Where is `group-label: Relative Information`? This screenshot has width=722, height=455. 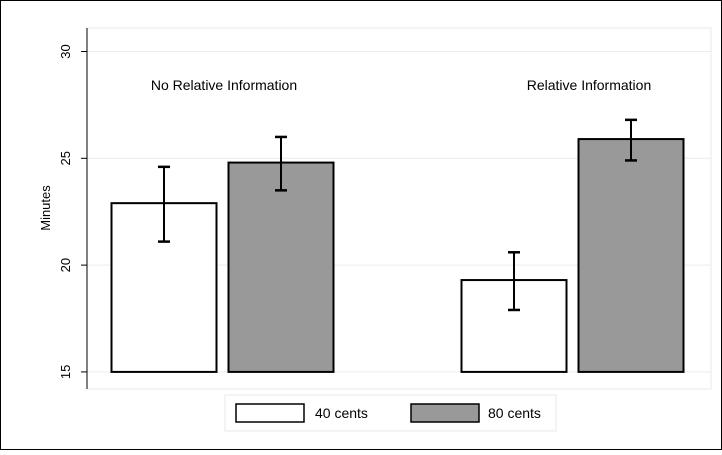 group-label: Relative Information is located at coordinates (589, 85).